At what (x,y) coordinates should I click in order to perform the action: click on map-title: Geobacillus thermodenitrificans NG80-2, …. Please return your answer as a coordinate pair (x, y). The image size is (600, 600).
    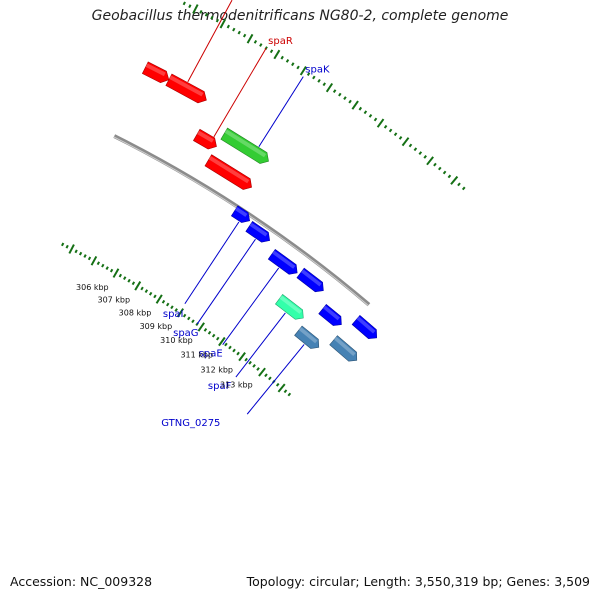
    Looking at the image, I should click on (300, 16).